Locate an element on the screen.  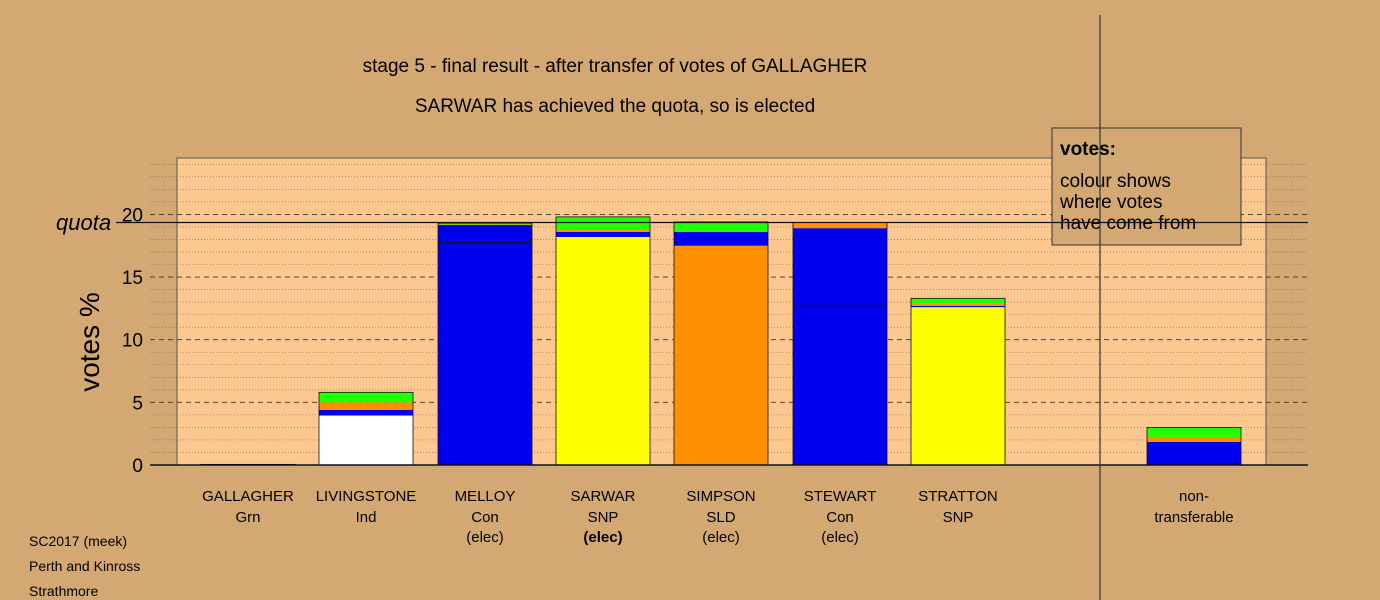
category-name-5: STEWART is located at coordinates (840, 496).